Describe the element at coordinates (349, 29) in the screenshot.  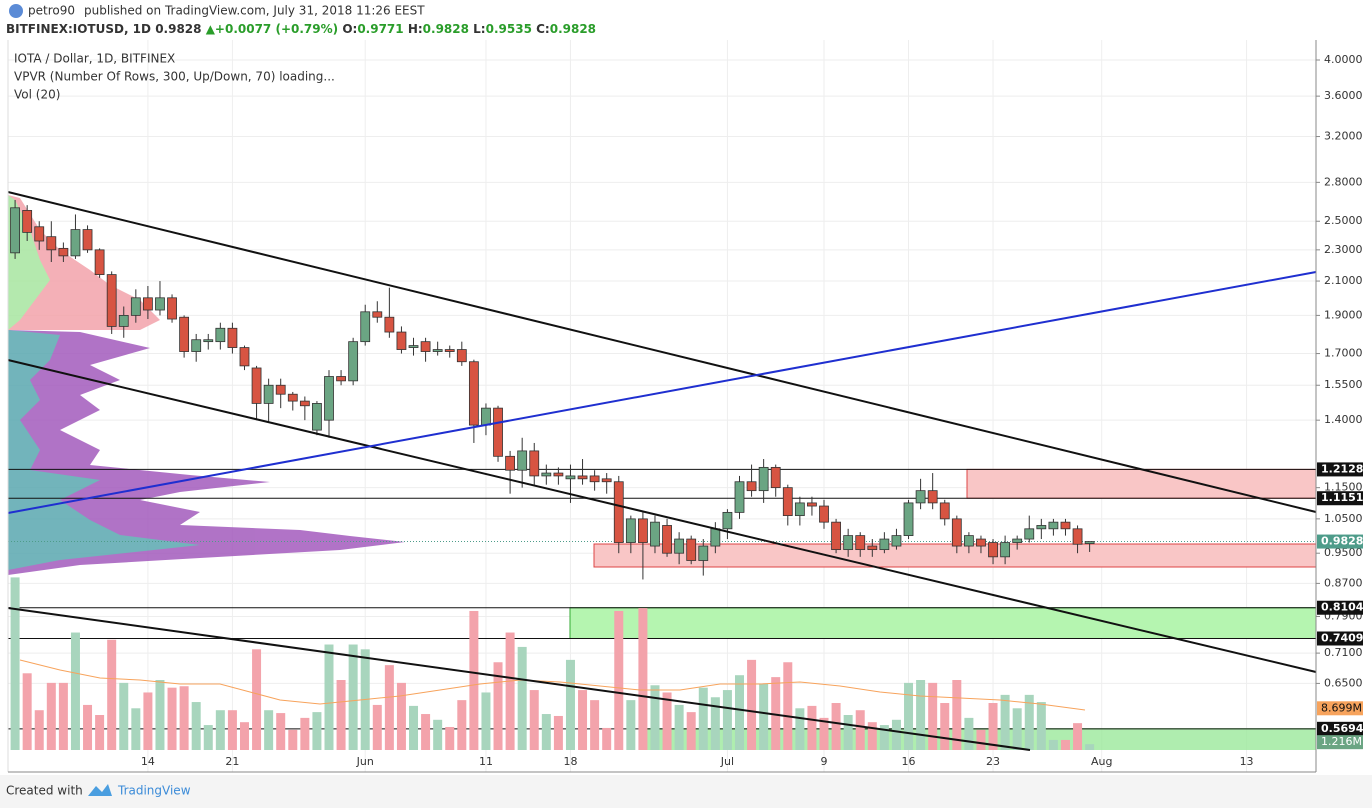
I see `ohlc-label: O:` at that location.